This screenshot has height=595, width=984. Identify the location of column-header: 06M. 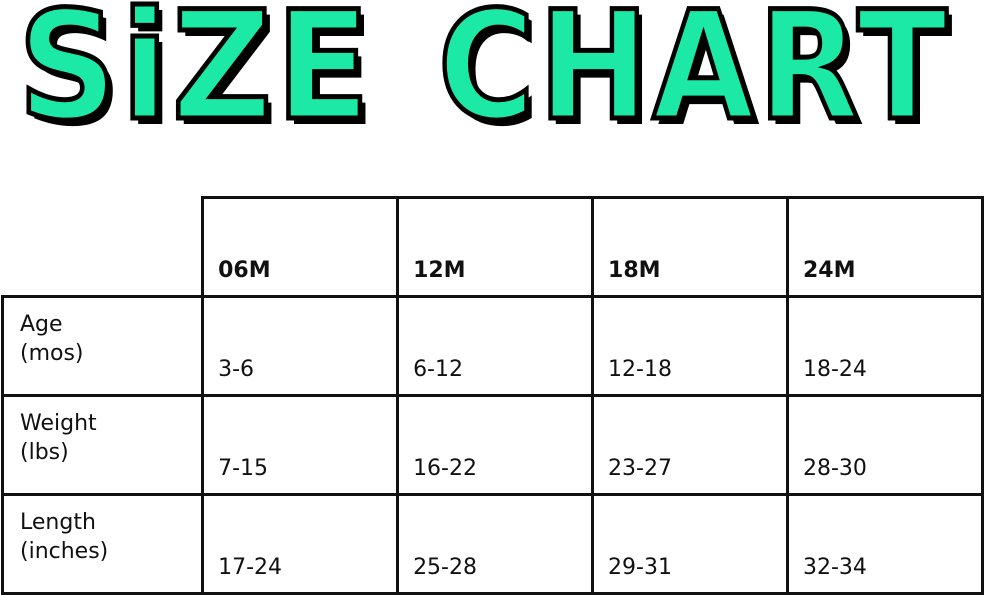
(300, 247).